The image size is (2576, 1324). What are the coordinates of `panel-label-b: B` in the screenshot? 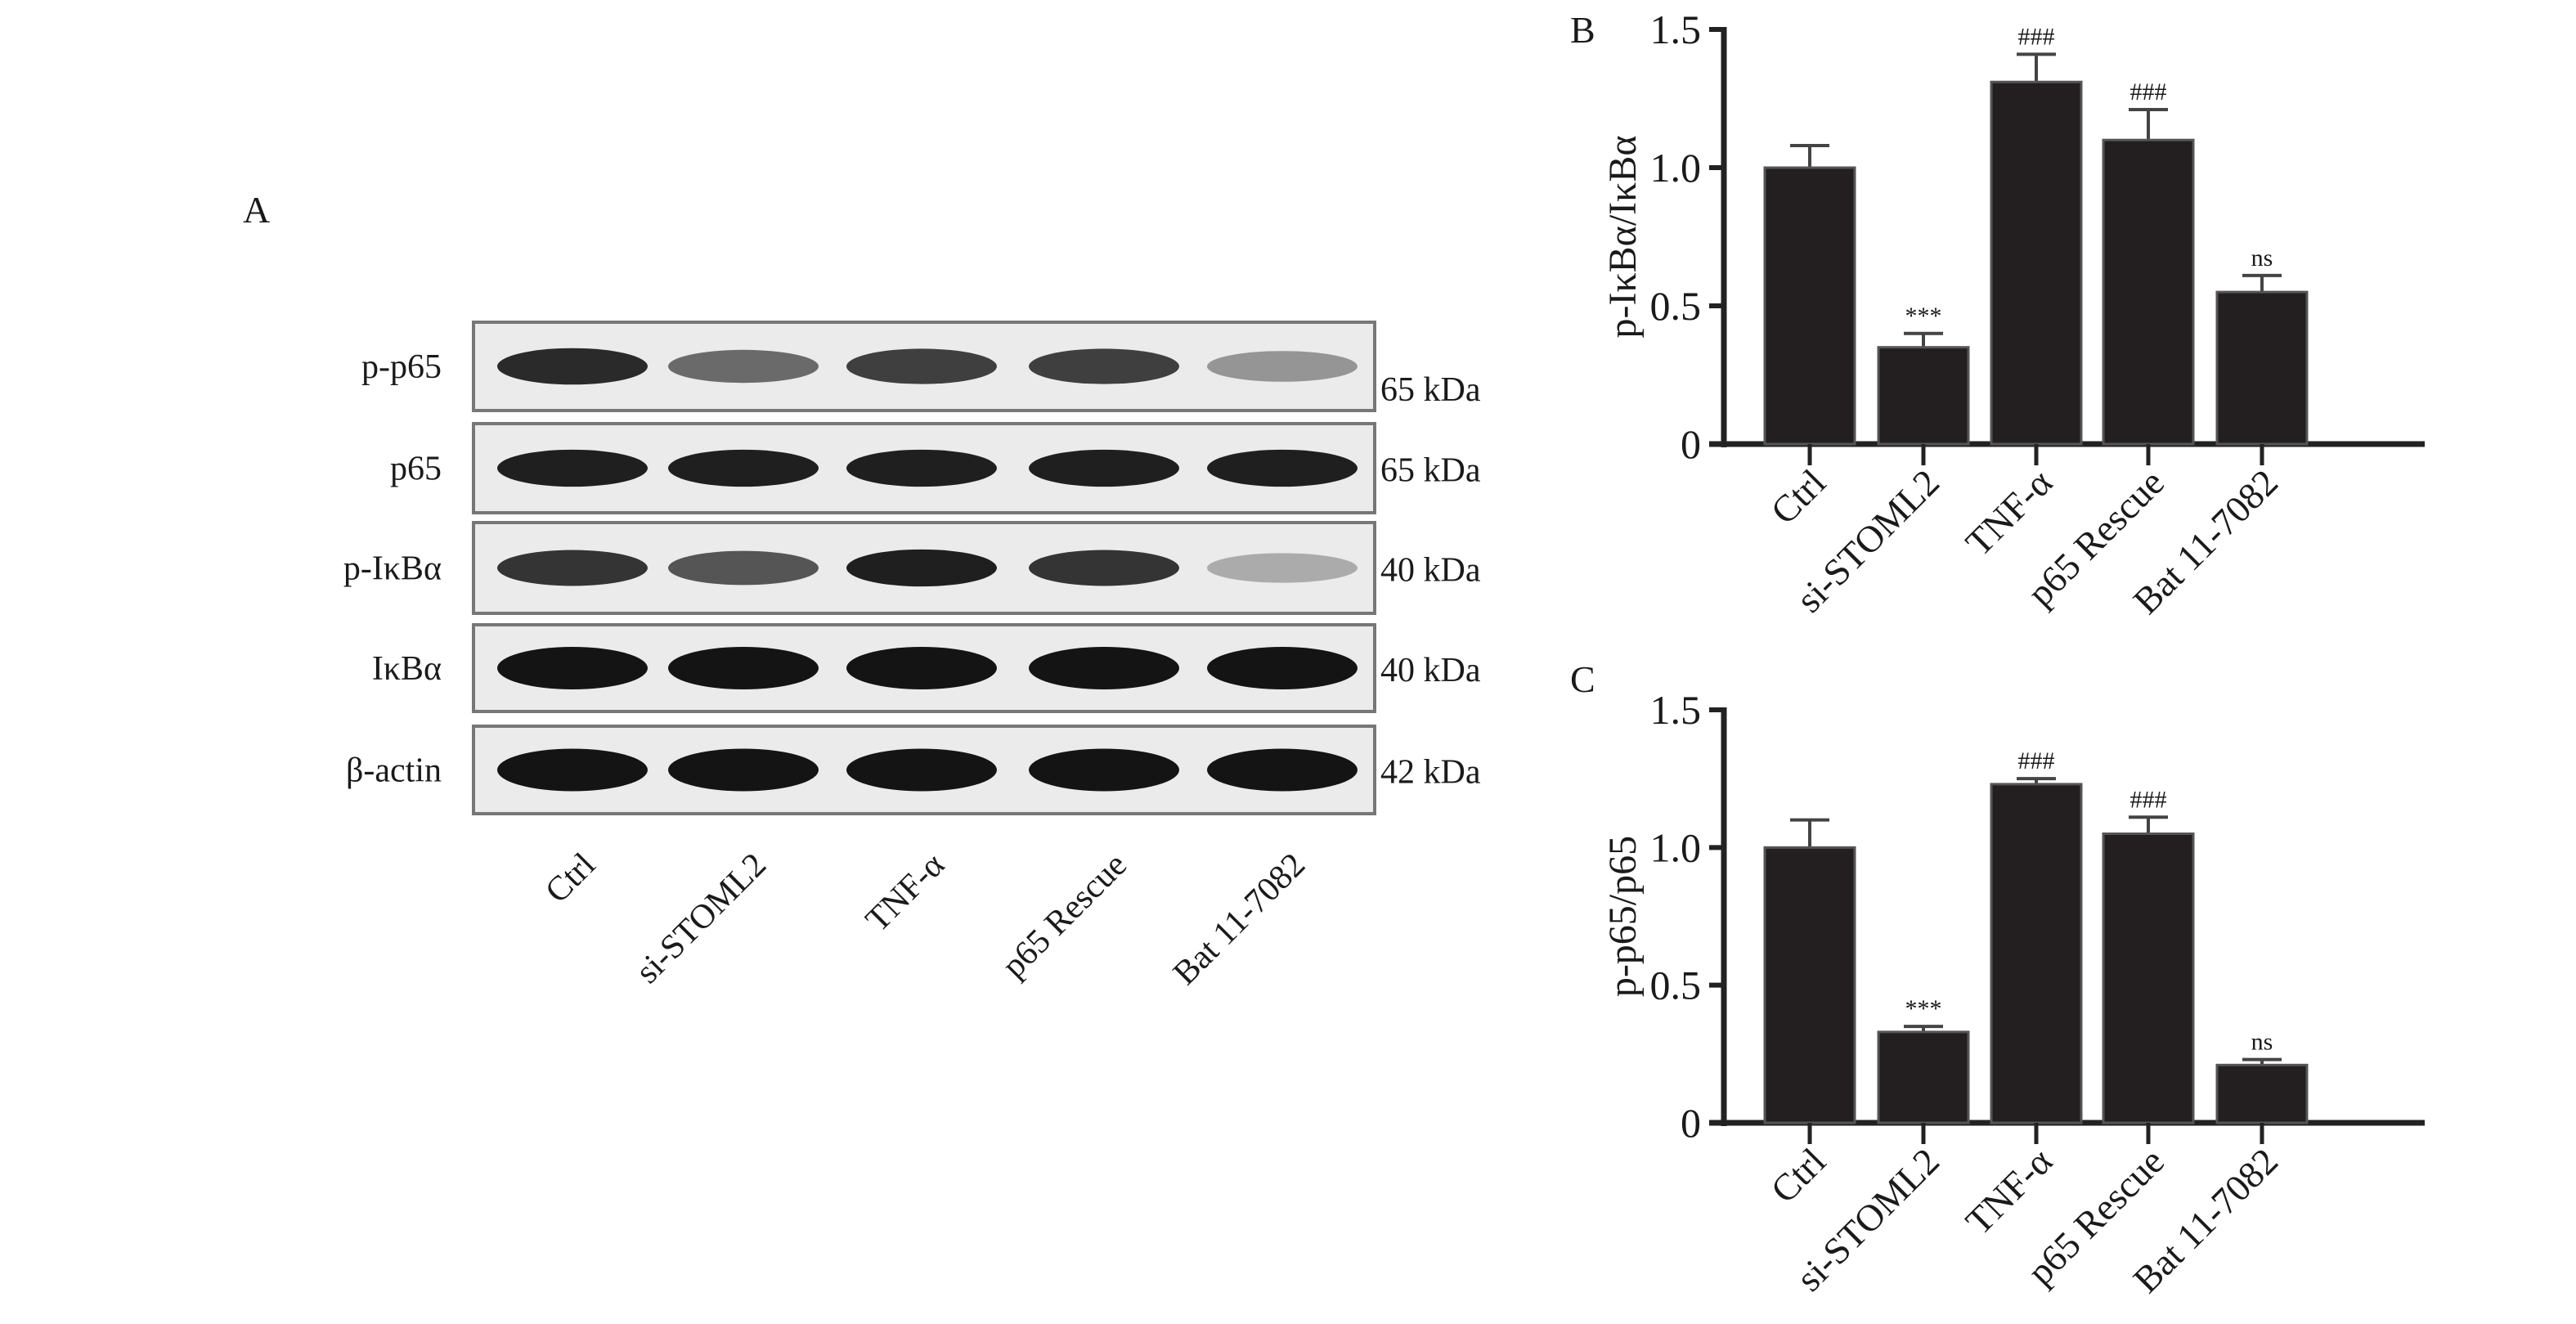 It's located at (1583, 30).